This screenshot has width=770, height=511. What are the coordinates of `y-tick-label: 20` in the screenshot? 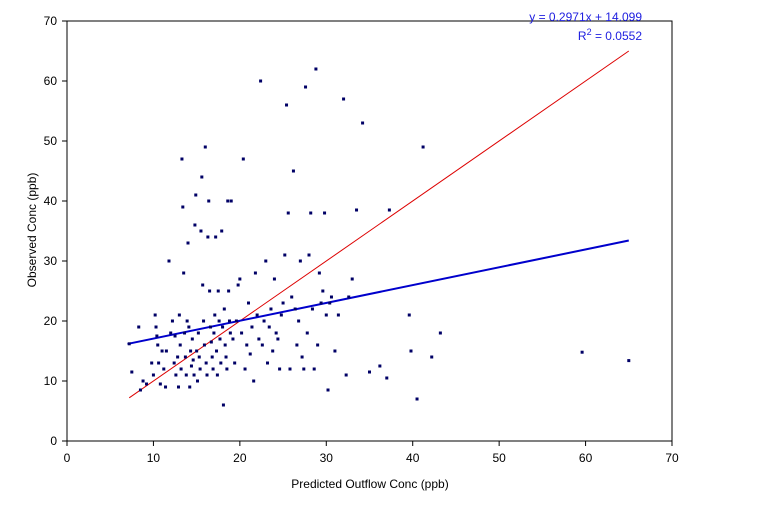 It's located at (51, 321).